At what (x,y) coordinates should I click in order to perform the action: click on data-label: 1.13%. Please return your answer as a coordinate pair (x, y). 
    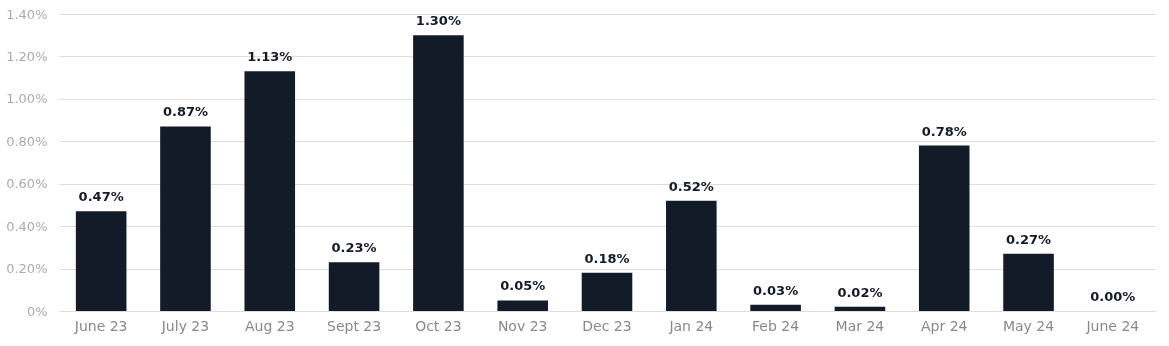
    Looking at the image, I should click on (270, 57).